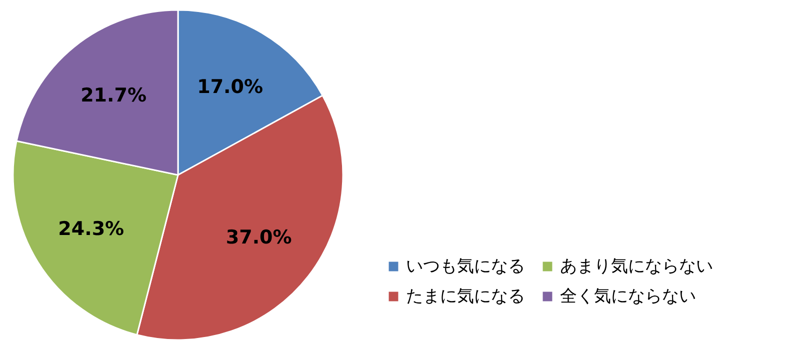  What do you see at coordinates (113, 95) in the screenshot?
I see `data-label: 21.7%` at bounding box center [113, 95].